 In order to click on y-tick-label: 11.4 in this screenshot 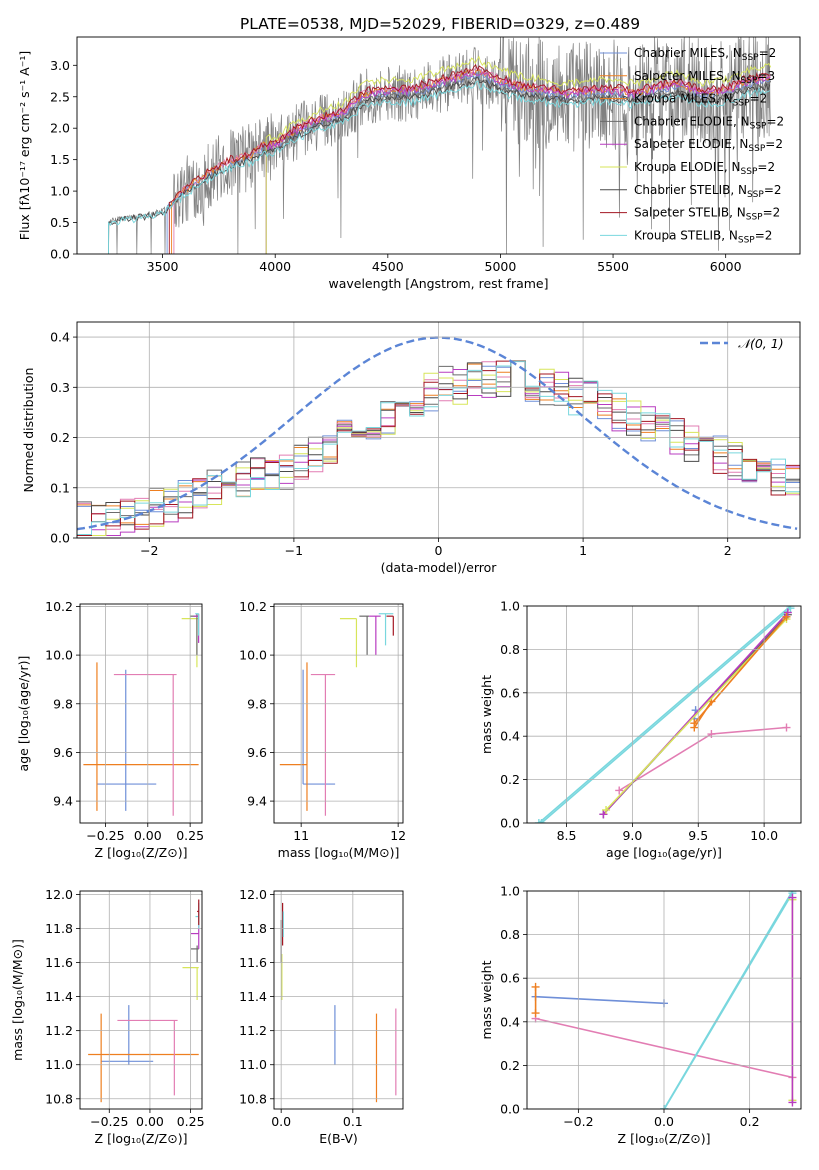, I will do `click(253, 996)`.